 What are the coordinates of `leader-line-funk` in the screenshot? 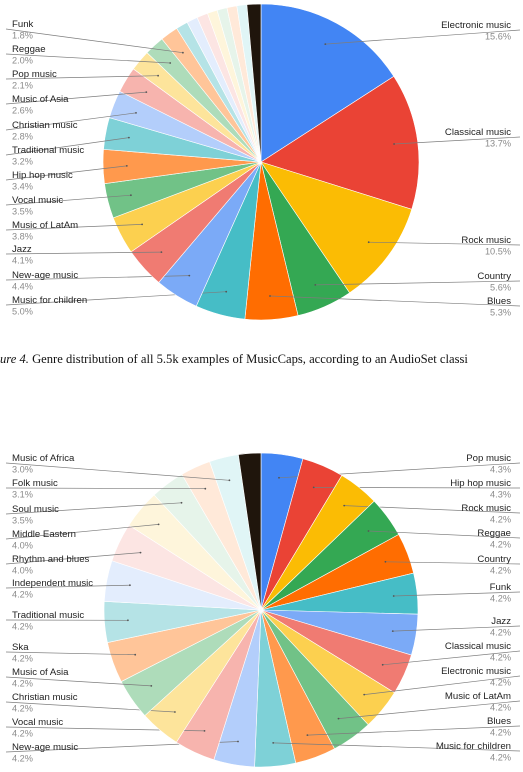 It's located at (457, 594).